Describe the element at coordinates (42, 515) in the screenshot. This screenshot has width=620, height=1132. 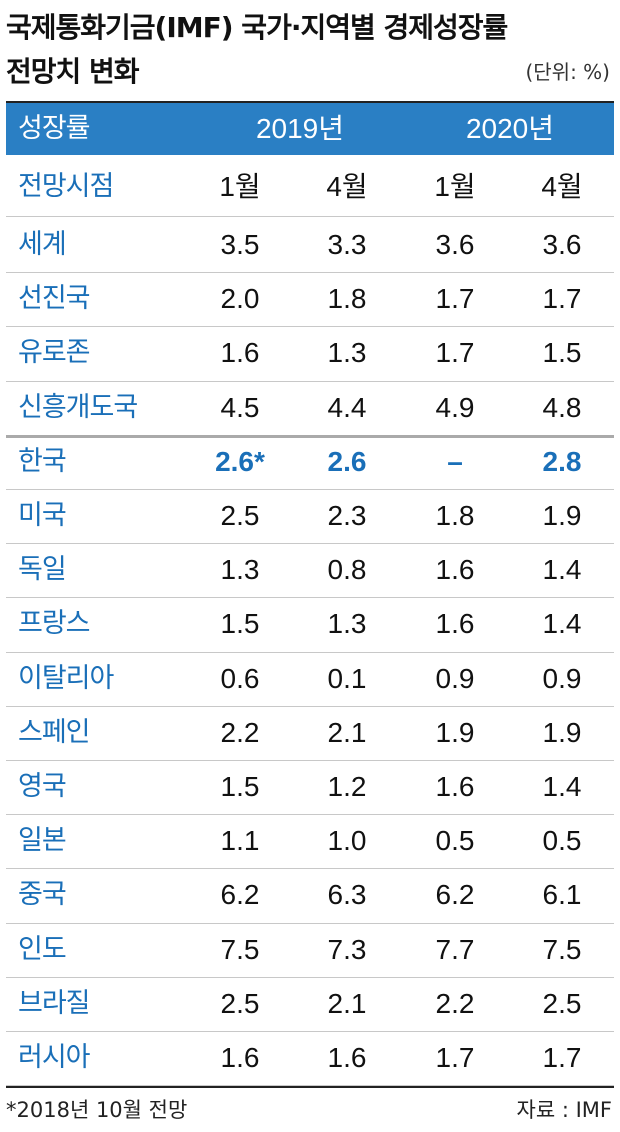
I see `row-label: 미국` at that location.